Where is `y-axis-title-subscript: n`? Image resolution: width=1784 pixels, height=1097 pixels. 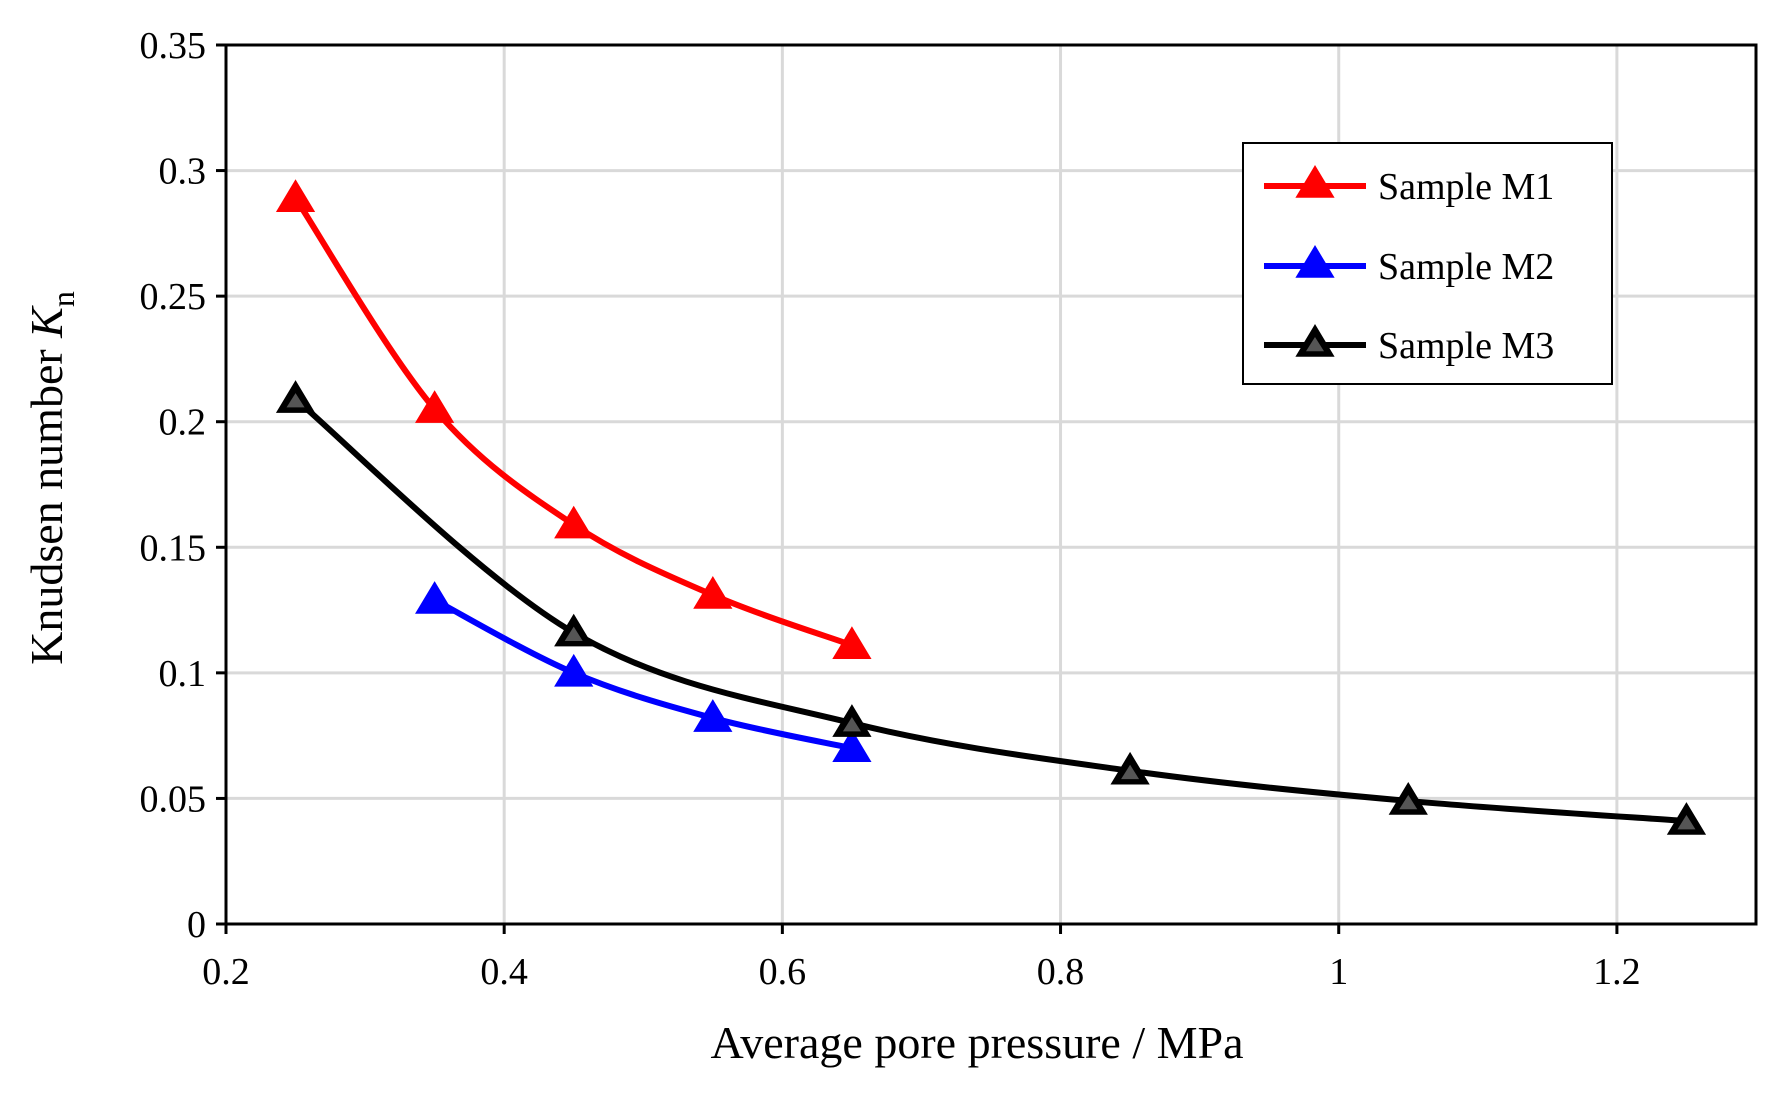
y-axis-title-subscript: n is located at coordinates (63, 299).